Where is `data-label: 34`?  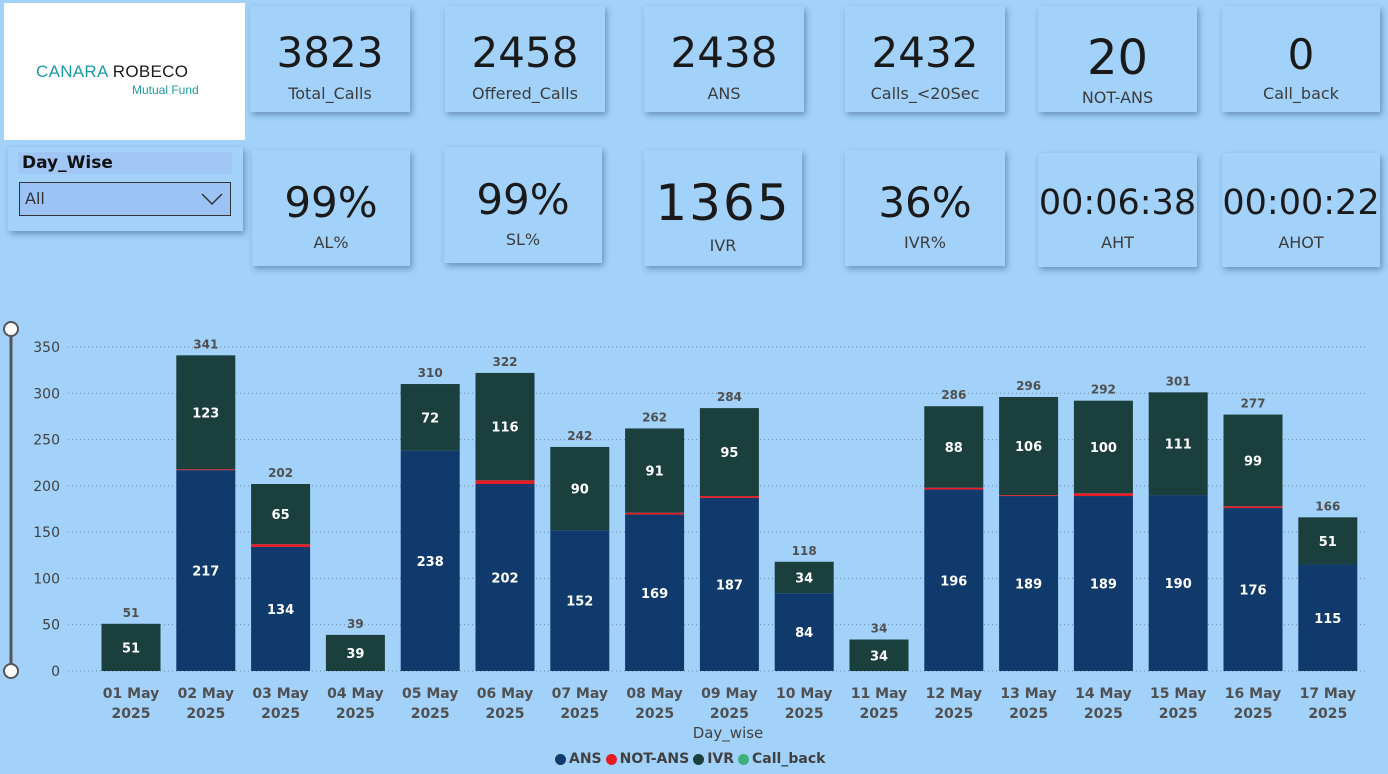 data-label: 34 is located at coordinates (879, 656).